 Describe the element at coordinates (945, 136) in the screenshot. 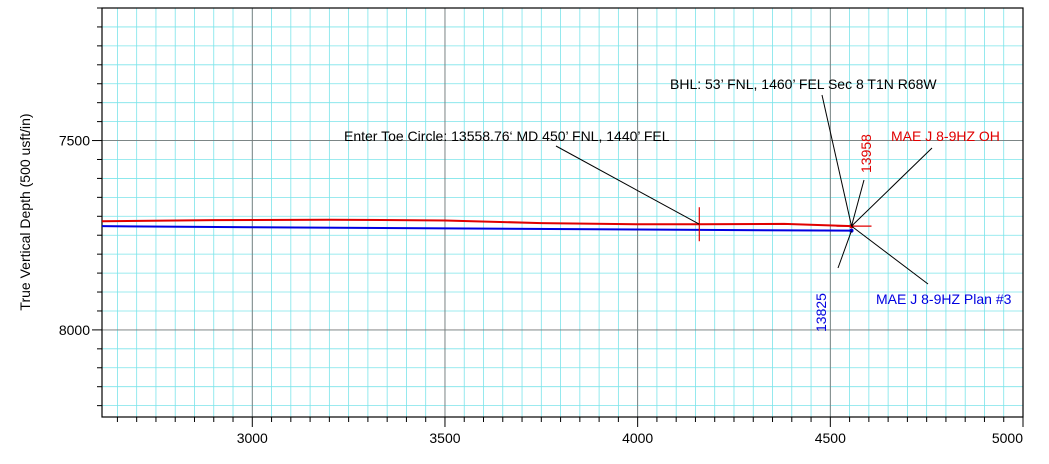

I see `actual-well-label: MAE J 8-9HZ OH` at that location.